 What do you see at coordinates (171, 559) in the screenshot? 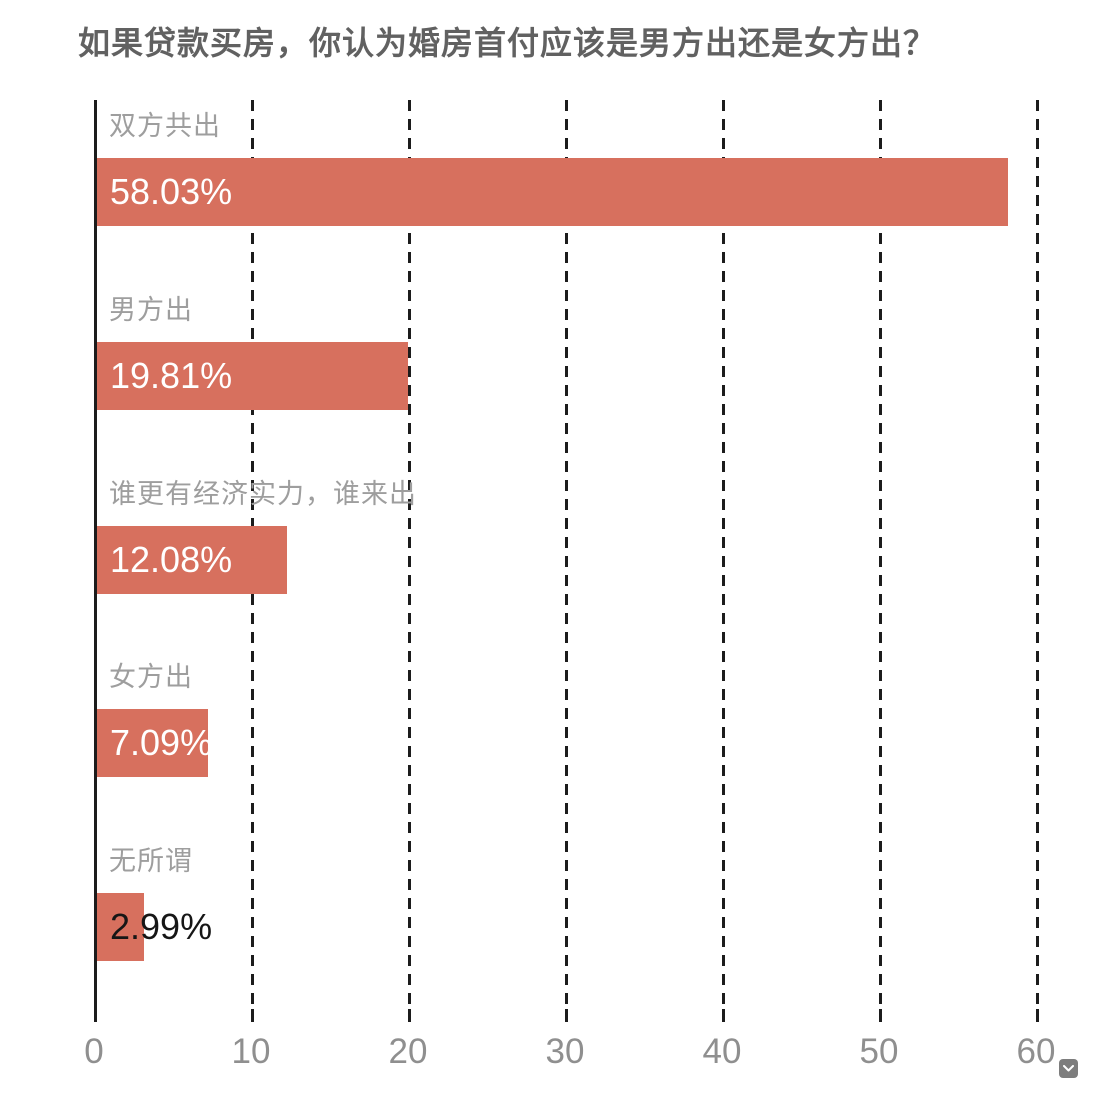
I see `bar-value-label: 12.08%` at bounding box center [171, 559].